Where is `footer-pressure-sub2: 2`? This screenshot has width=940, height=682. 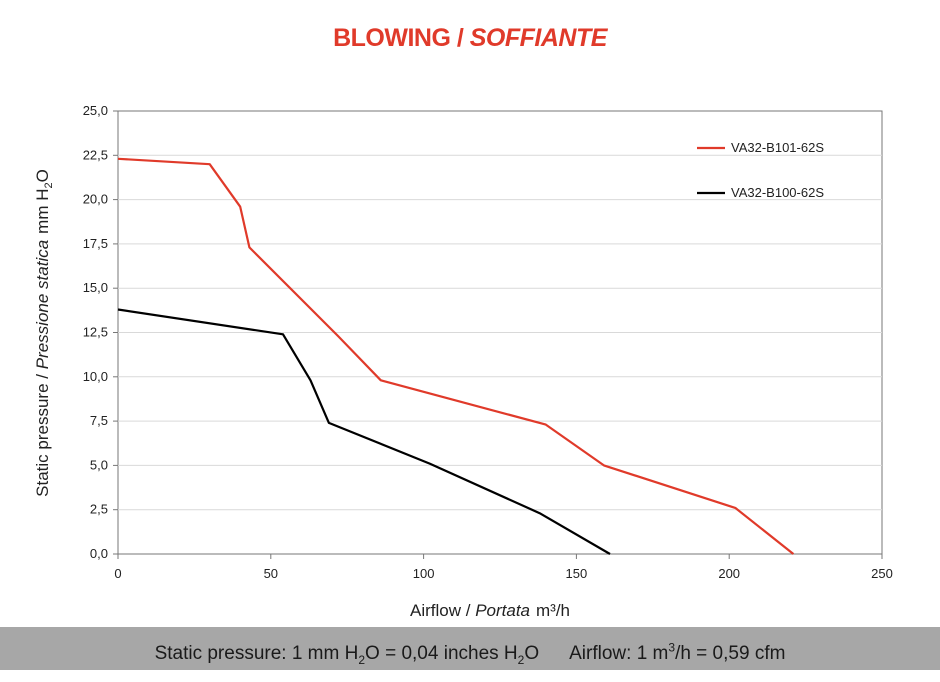 footer-pressure-sub2: 2 is located at coordinates (521, 660).